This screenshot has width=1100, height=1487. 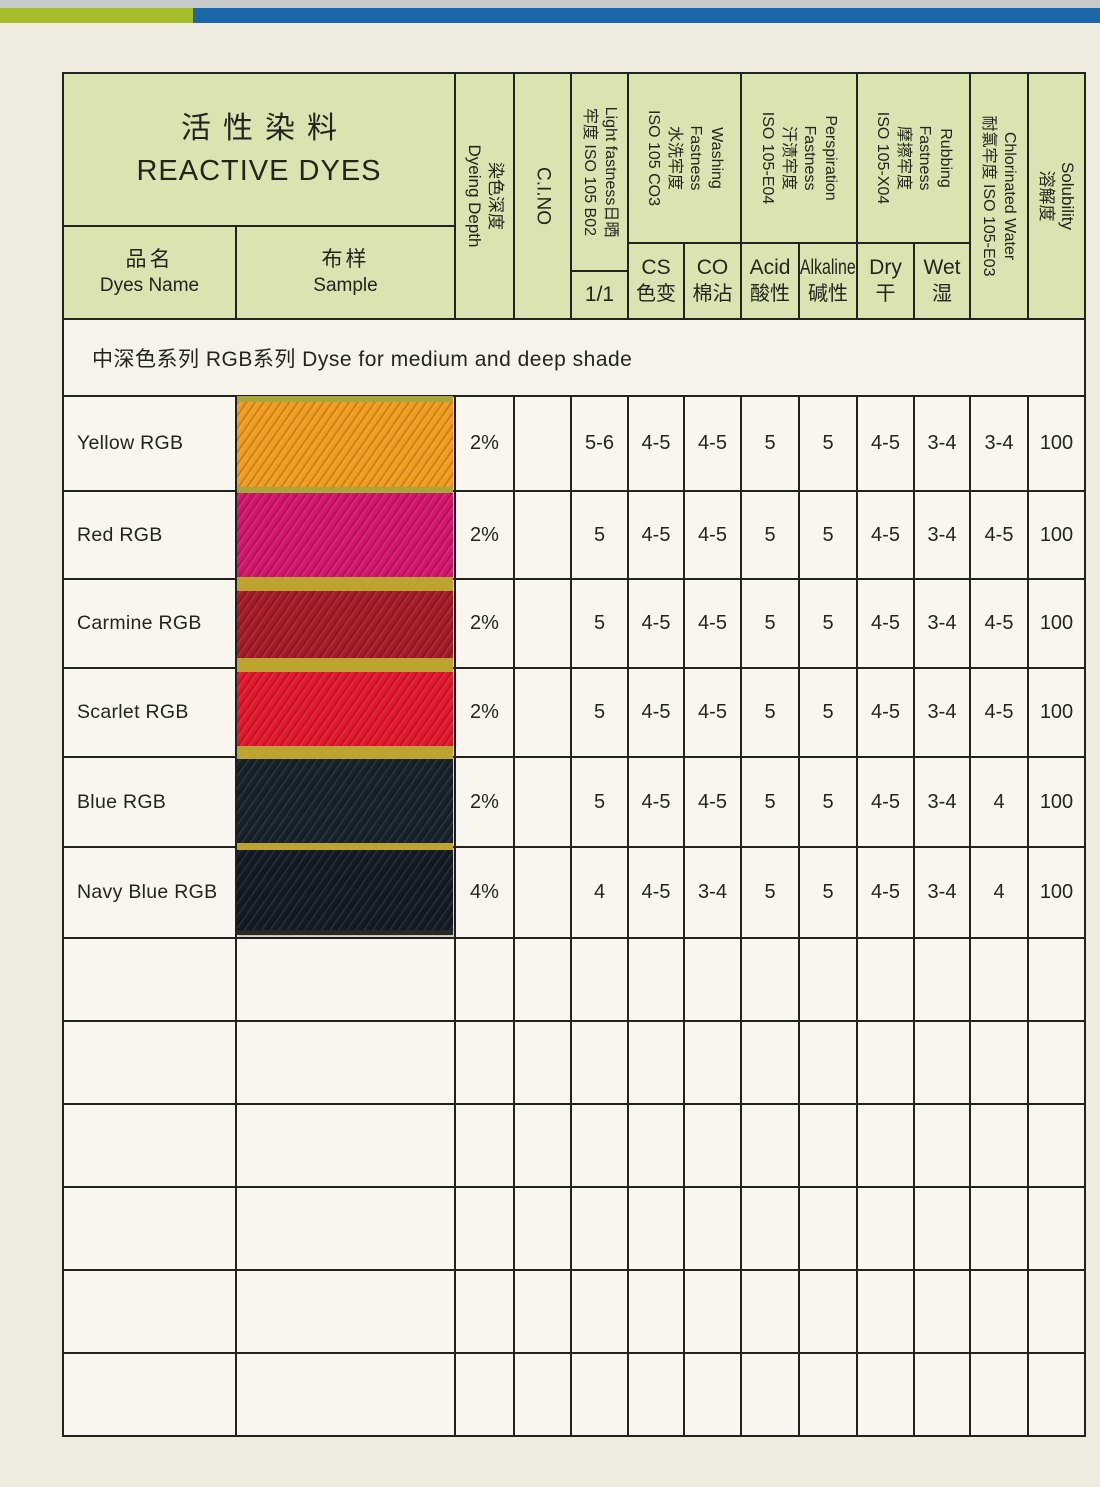 What do you see at coordinates (712, 623) in the screenshot?
I see `value-carmine-rgb-col2: 4-5` at bounding box center [712, 623].